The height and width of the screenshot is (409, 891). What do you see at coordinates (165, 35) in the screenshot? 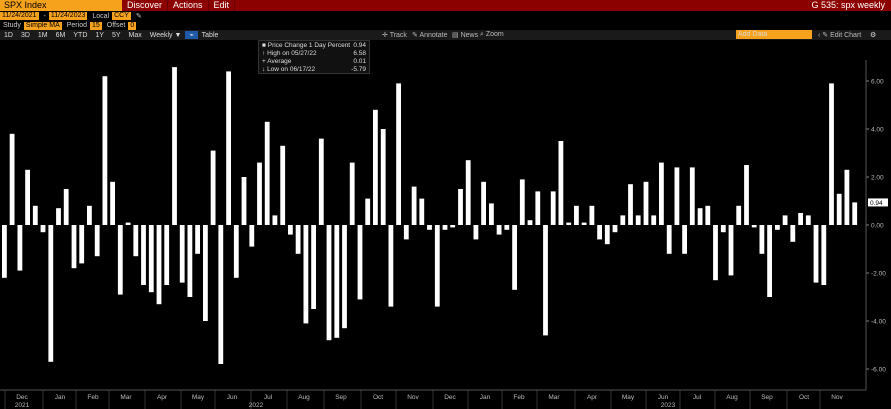
I see `frequency-dropdown: Weekly ▼` at bounding box center [165, 35].